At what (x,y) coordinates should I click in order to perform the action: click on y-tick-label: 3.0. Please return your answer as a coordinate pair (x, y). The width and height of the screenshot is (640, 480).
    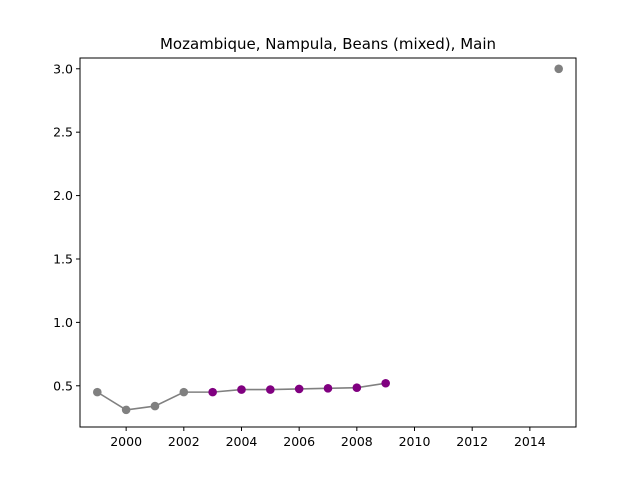
    Looking at the image, I should click on (63, 68).